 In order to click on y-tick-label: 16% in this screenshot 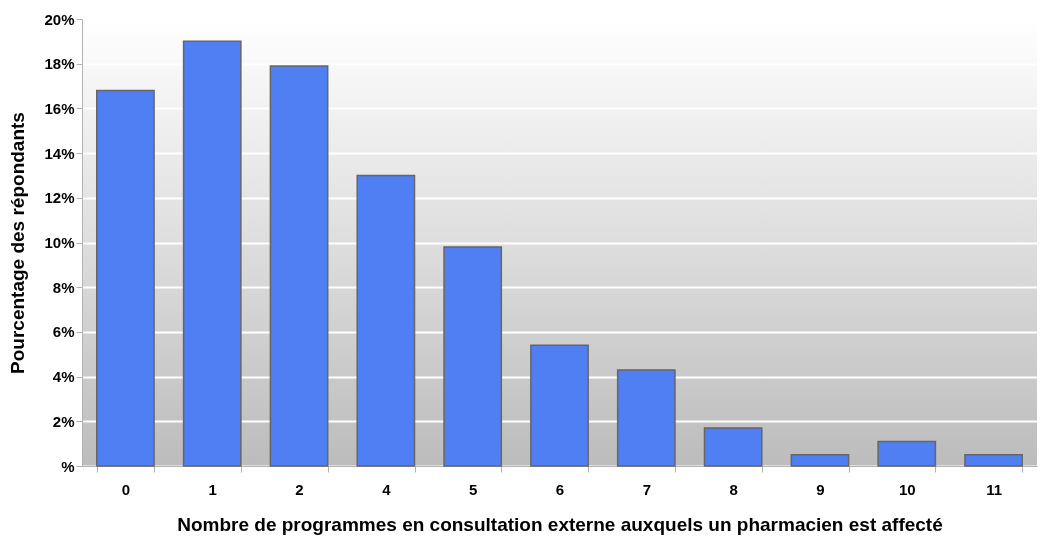, I will do `click(59, 108)`.